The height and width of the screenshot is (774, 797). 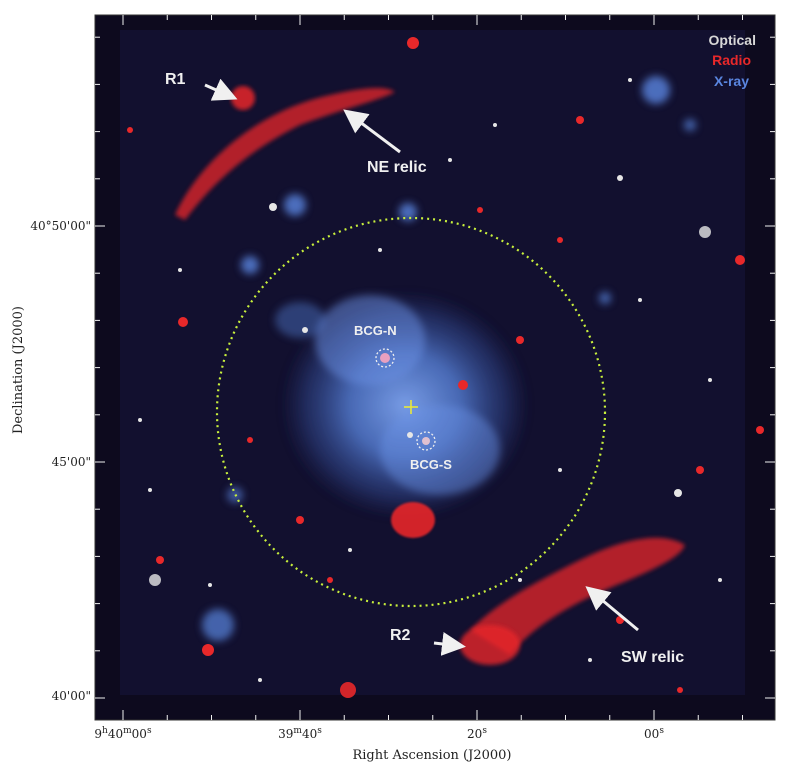 I want to click on bcg-n-label: BCG-N, so click(x=375, y=330).